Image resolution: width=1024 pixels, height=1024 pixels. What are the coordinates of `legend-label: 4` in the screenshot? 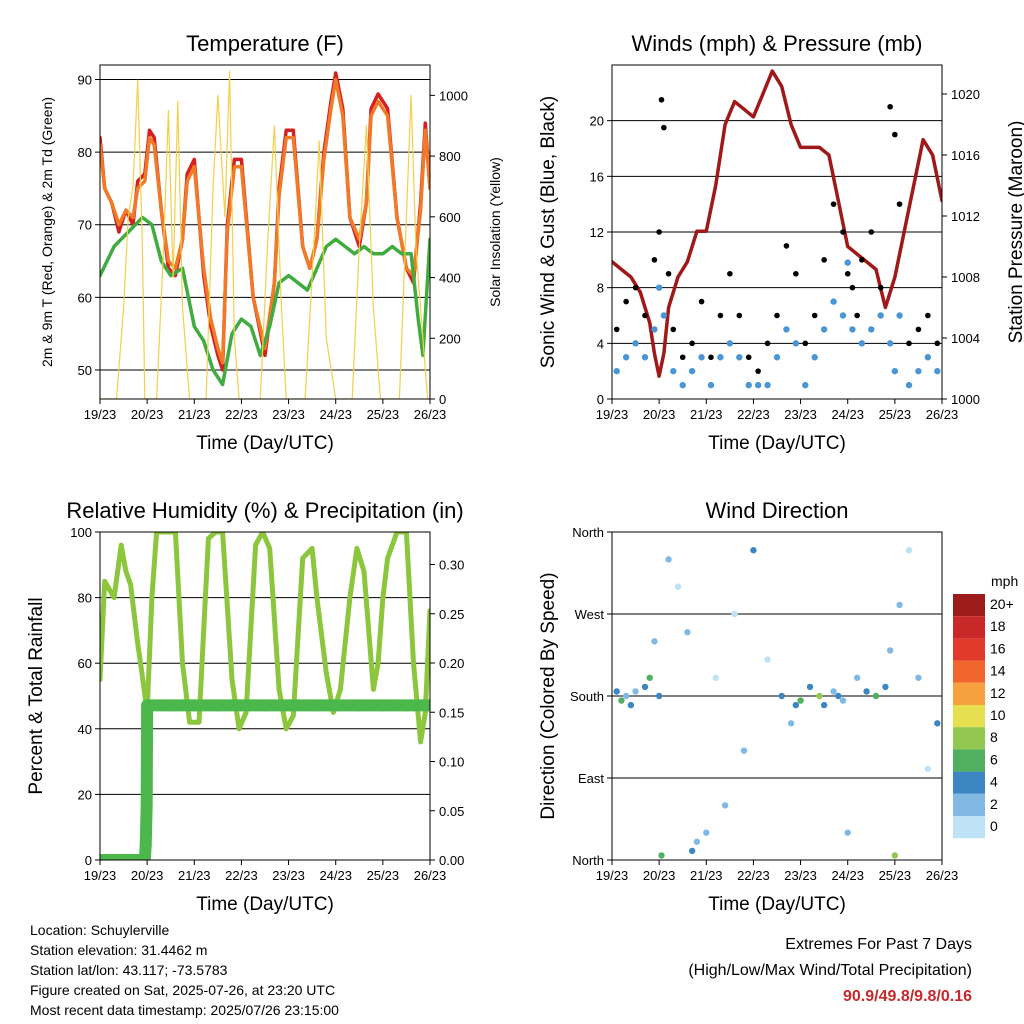 It's located at (994, 782).